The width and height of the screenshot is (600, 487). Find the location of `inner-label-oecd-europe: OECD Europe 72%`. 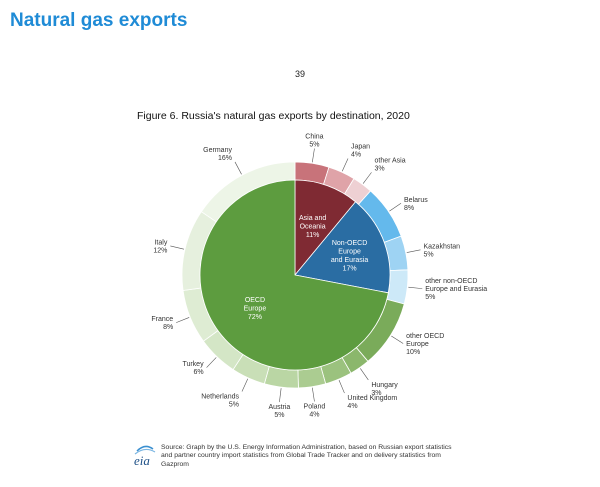

inner-label-oecd-europe: OECD Europe 72% is located at coordinates (255, 309).